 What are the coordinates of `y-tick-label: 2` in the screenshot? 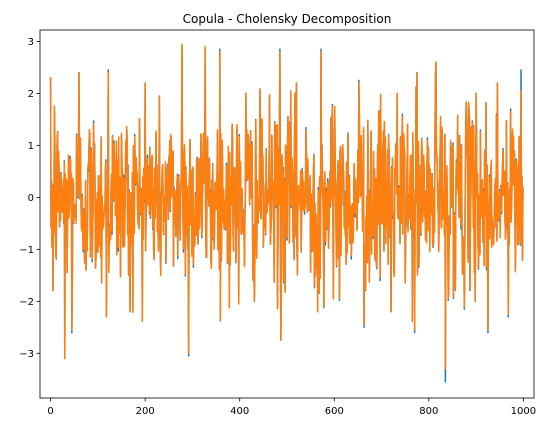 It's located at (31, 94).